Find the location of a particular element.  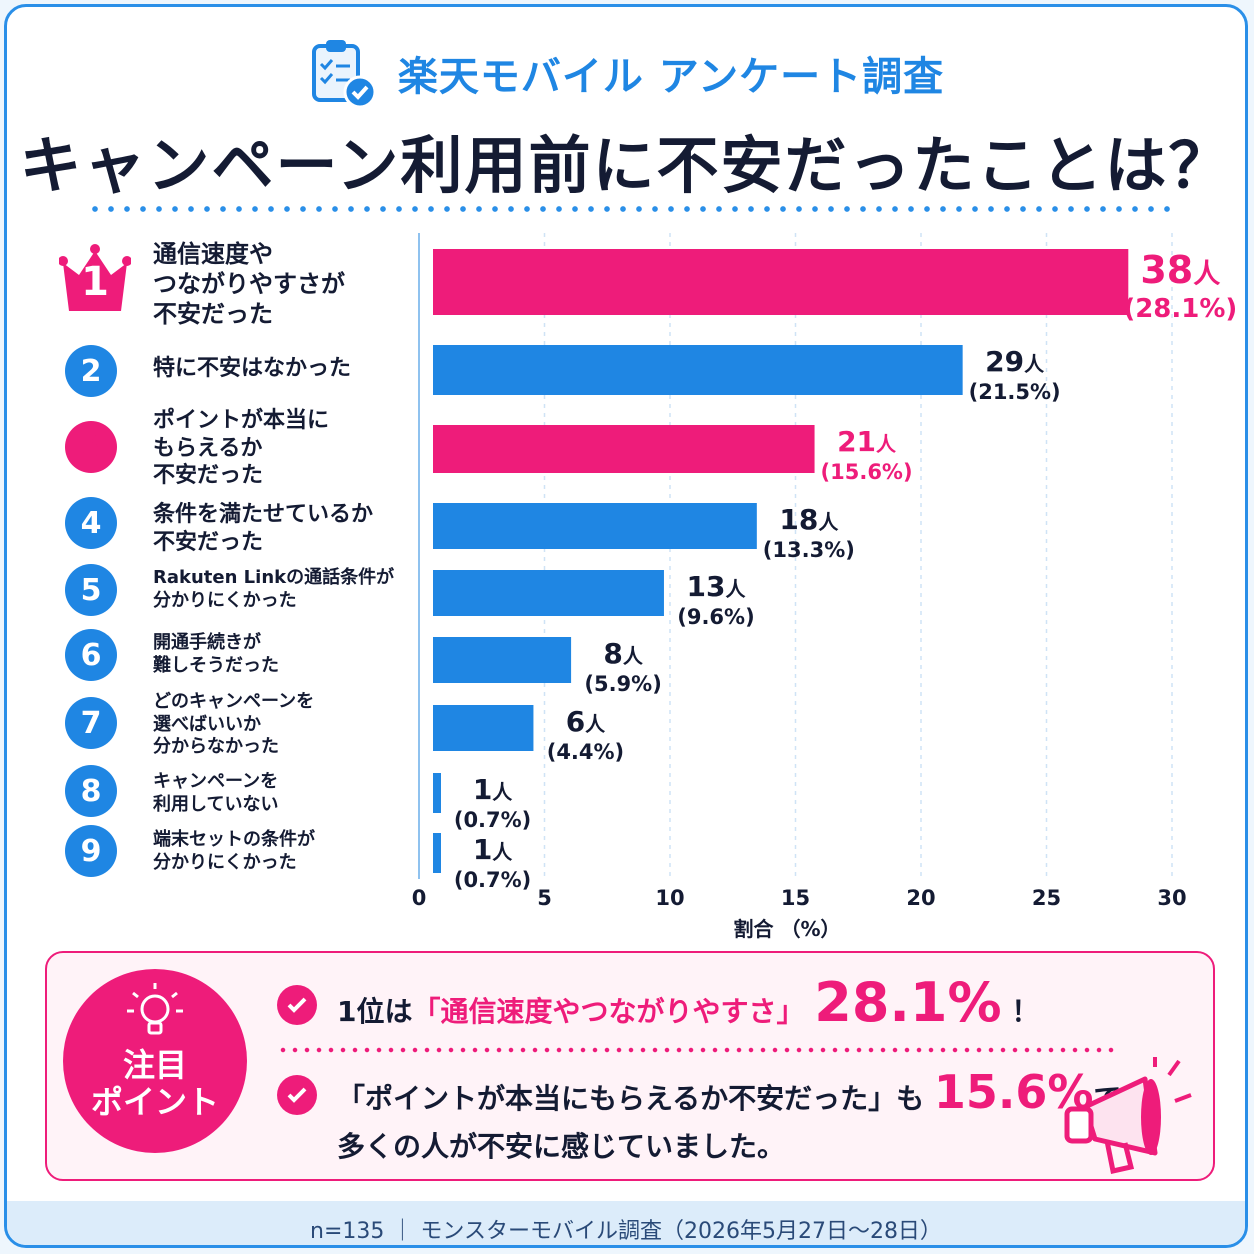

count-label: 38人 is located at coordinates (1180, 270).